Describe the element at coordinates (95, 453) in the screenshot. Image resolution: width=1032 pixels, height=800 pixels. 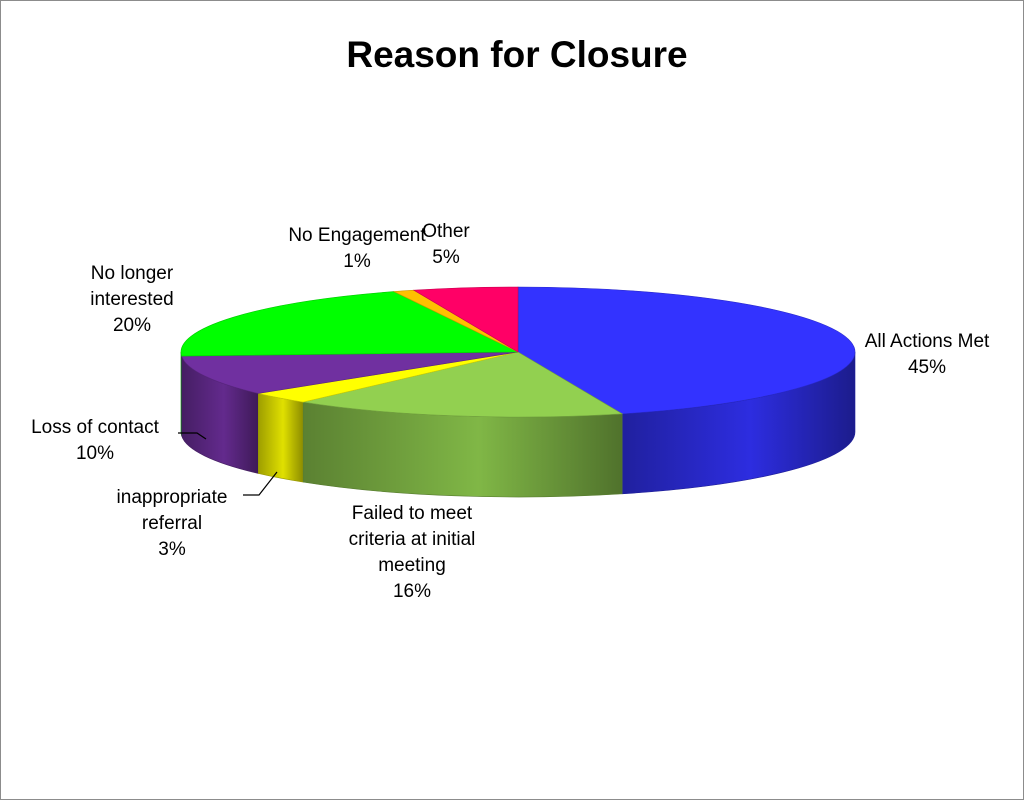
I see `data-label-percent: 10%` at that location.